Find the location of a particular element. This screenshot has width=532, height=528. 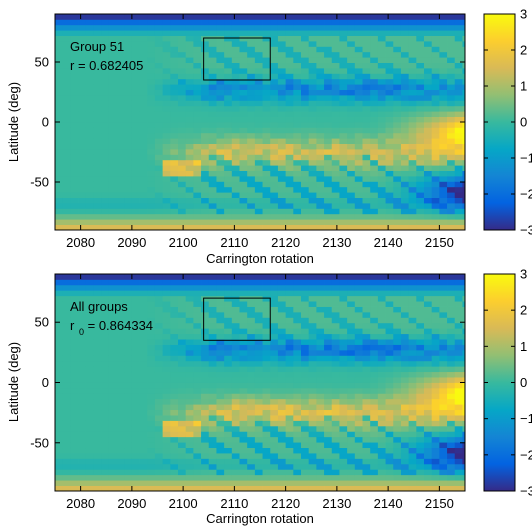

annotation-group: All groups is located at coordinates (99, 306).